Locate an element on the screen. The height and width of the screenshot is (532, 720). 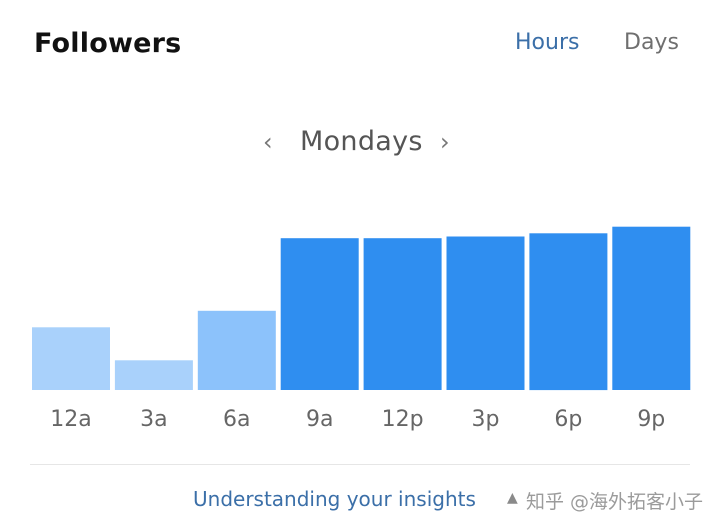
day-navigator: ‹ Mondays › is located at coordinates (360, 144).